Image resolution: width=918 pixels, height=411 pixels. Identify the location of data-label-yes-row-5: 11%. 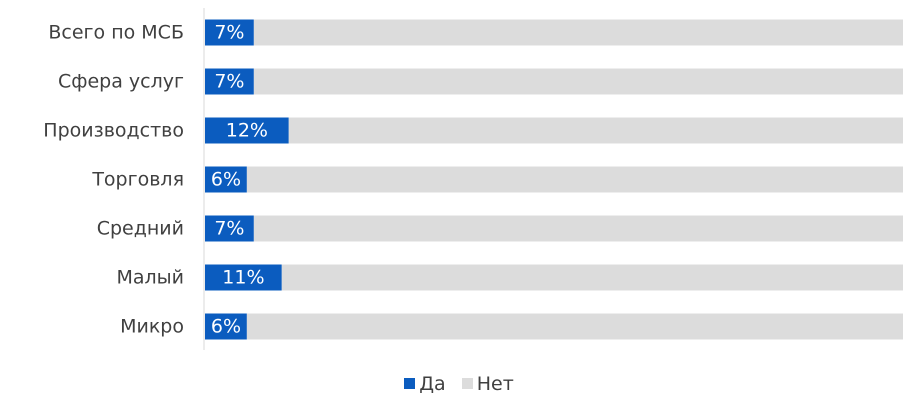
(243, 278).